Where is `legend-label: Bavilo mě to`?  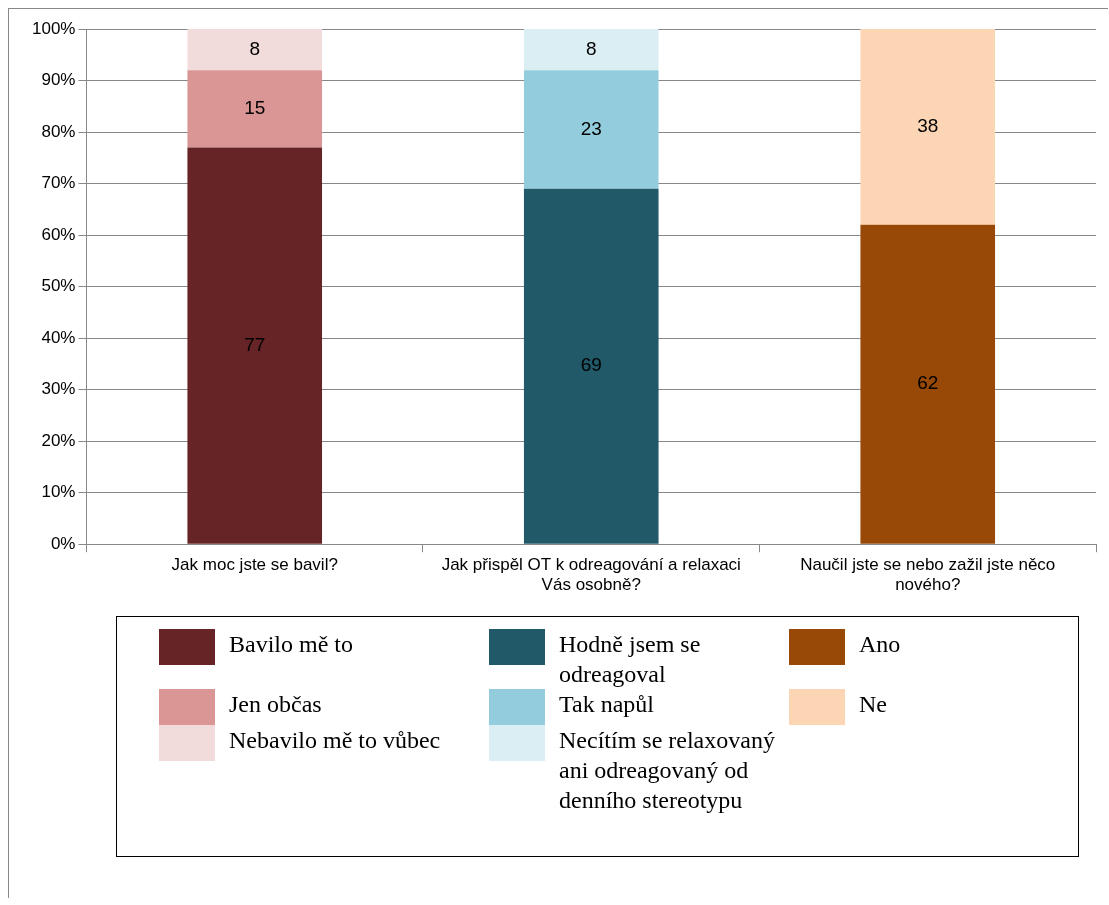 legend-label: Bavilo mě to is located at coordinates (291, 644).